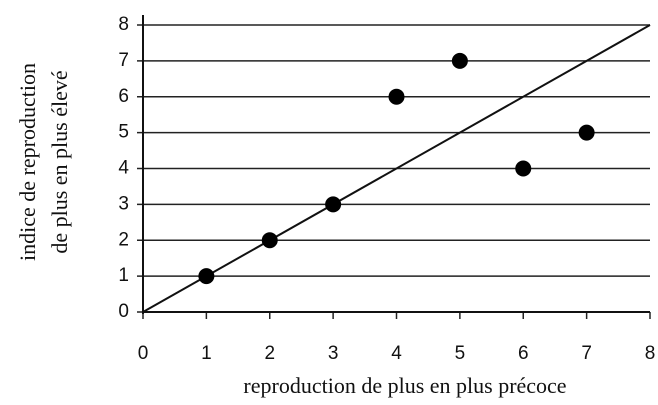 This screenshot has width=658, height=405. I want to click on y-tick-label: 0, so click(123, 311).